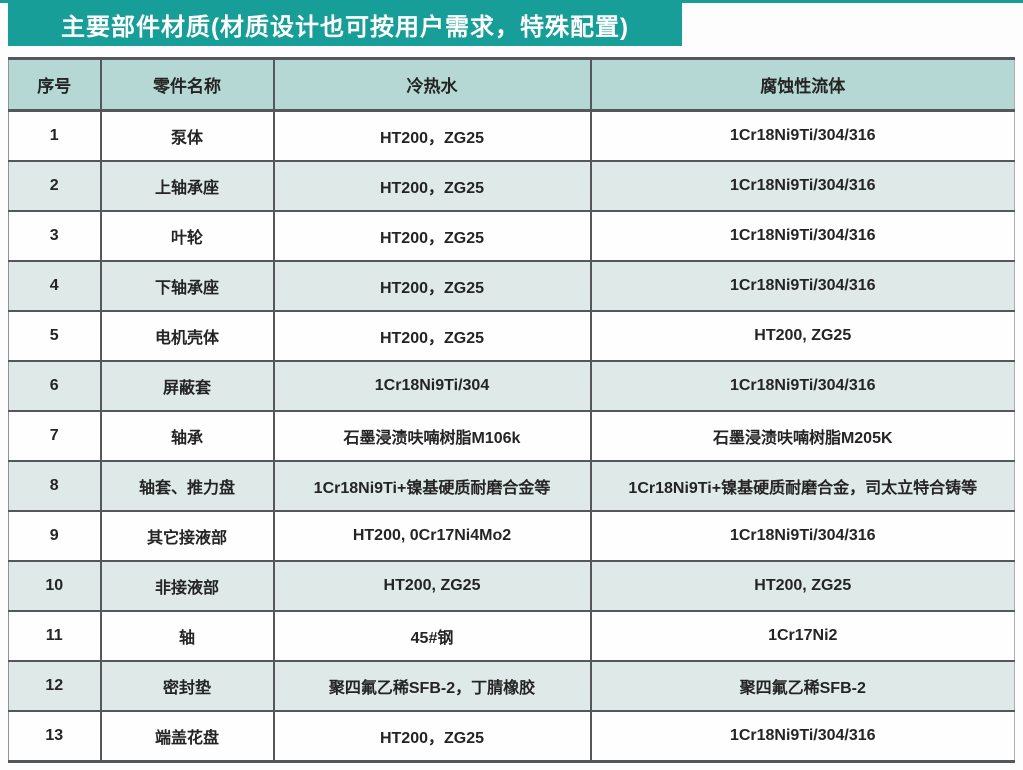 This screenshot has height=770, width=1023. I want to click on cell-serial-number: 2, so click(55, 186).